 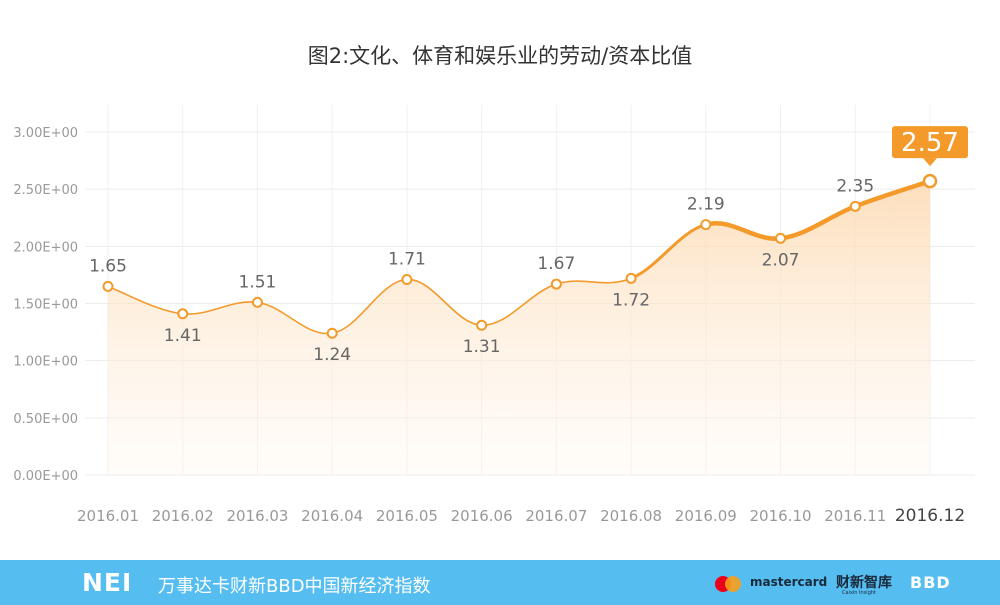 What do you see at coordinates (930, 162) in the screenshot?
I see `callout-pointer` at bounding box center [930, 162].